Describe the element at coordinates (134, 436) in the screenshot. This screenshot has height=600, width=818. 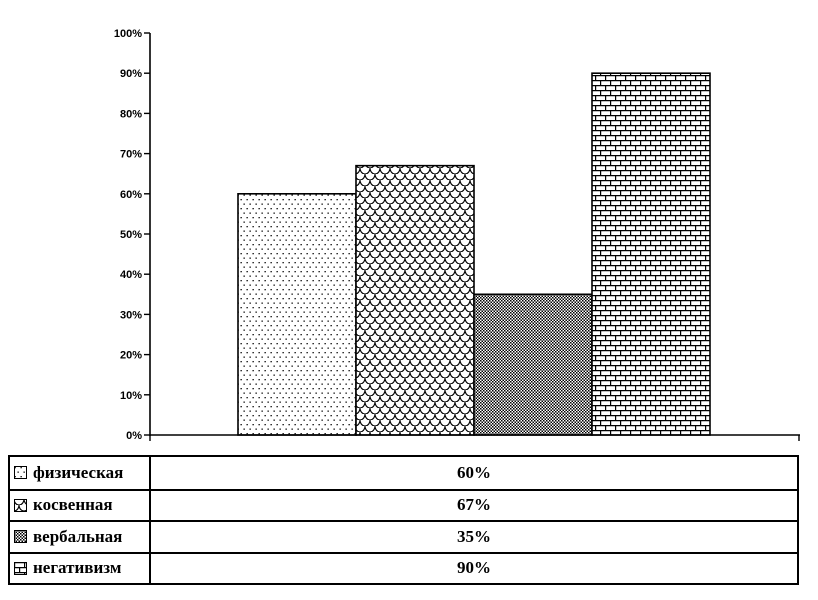
I see `y-axis-tick-label: 0%` at that location.